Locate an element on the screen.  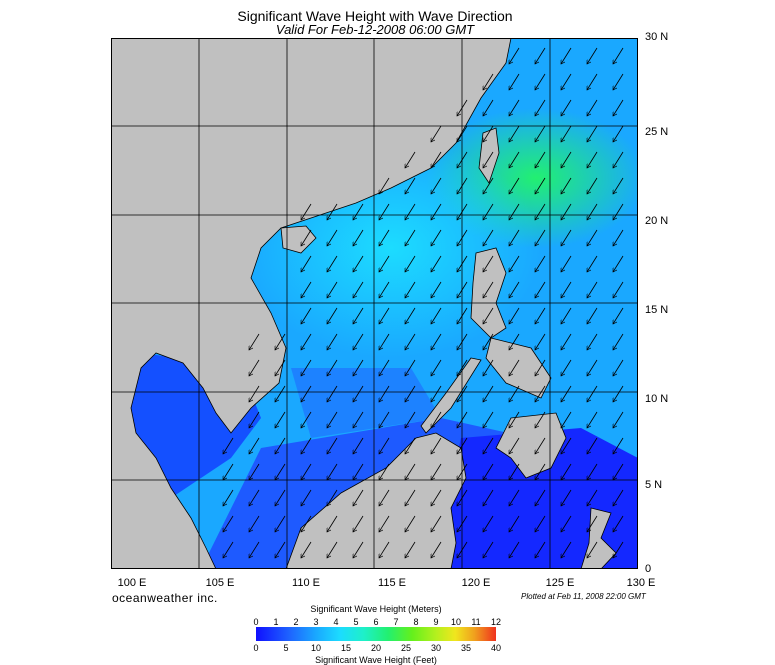
legend-feet-tick: 35 is located at coordinates (465, 648).